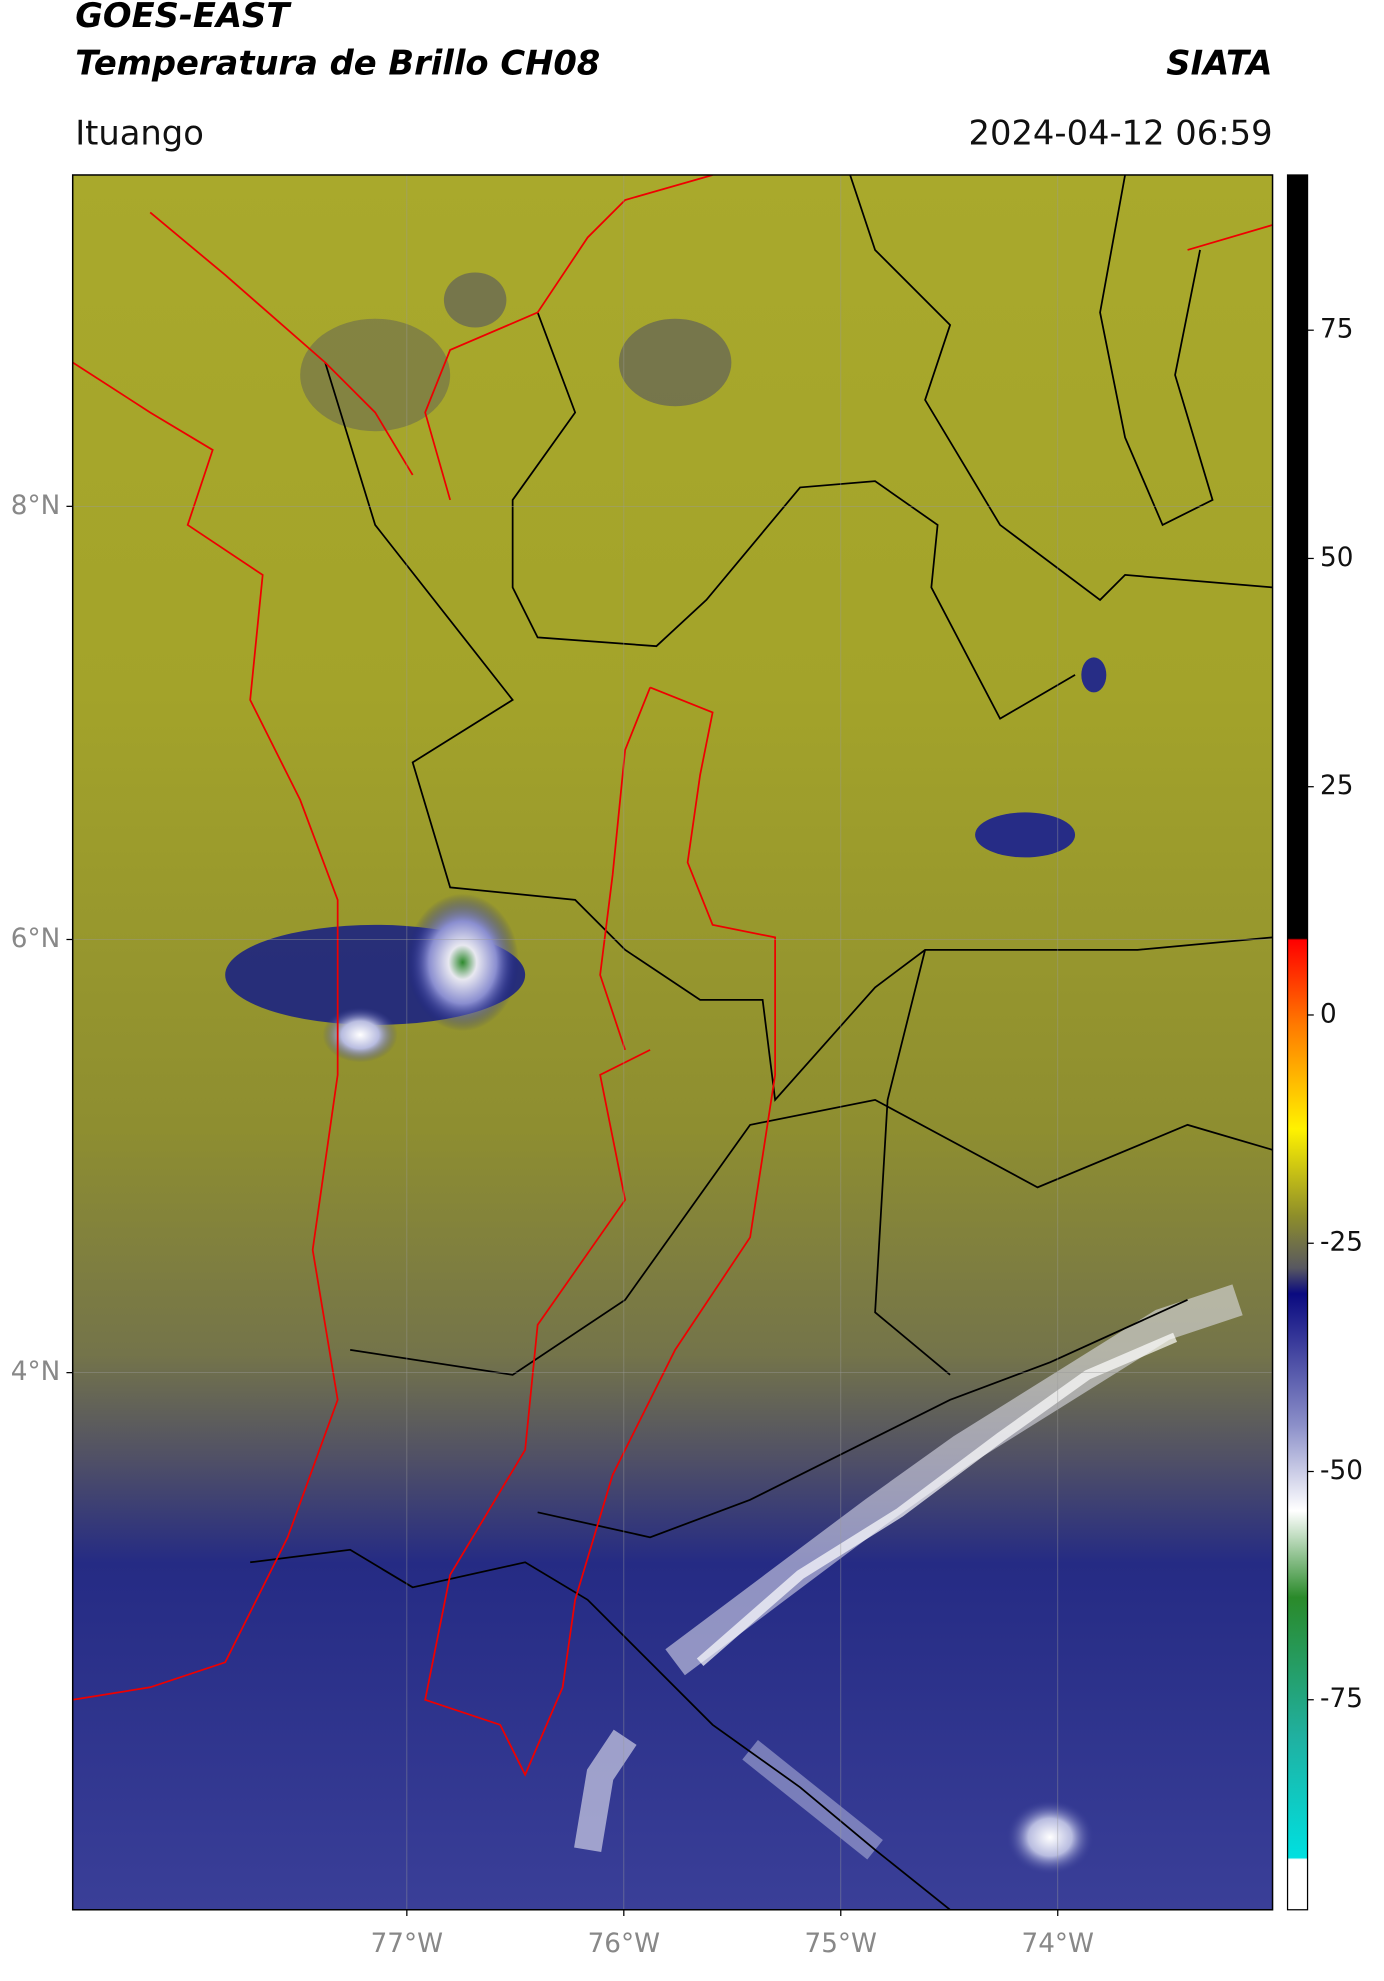 This screenshot has width=1384, height=1981. I want to click on subtitle: Temperatura de Brillo CH08, so click(337, 62).